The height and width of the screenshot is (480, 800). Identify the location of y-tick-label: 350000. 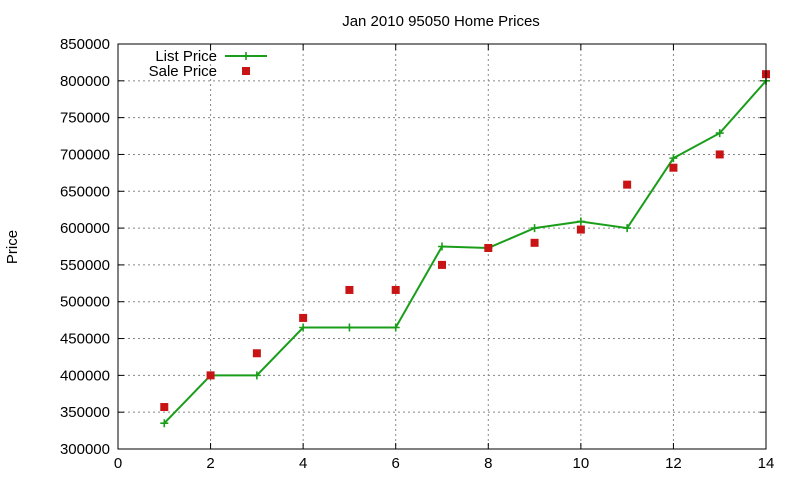
(85, 412).